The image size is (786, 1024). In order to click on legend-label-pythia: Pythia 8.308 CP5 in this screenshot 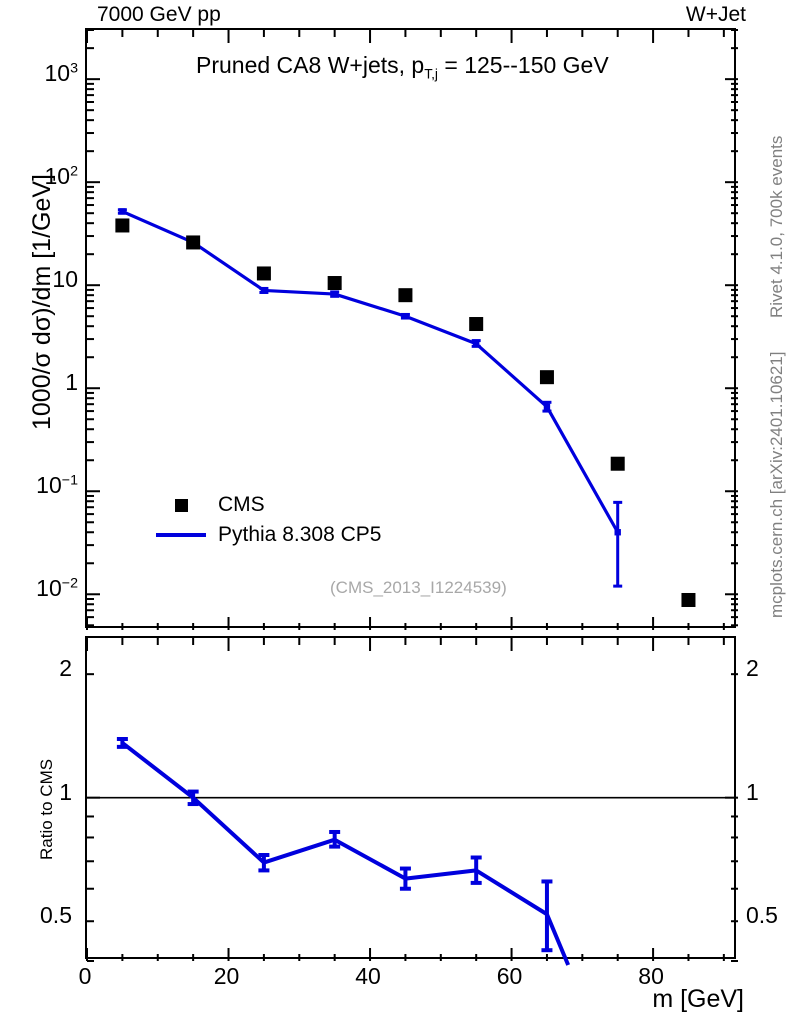, I will do `click(300, 534)`.